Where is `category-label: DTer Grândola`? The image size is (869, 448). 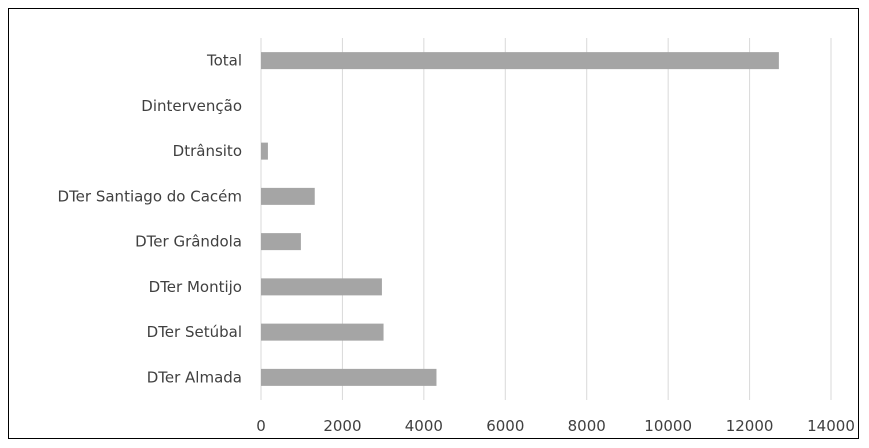
category-label: DTer Grândola is located at coordinates (188, 242).